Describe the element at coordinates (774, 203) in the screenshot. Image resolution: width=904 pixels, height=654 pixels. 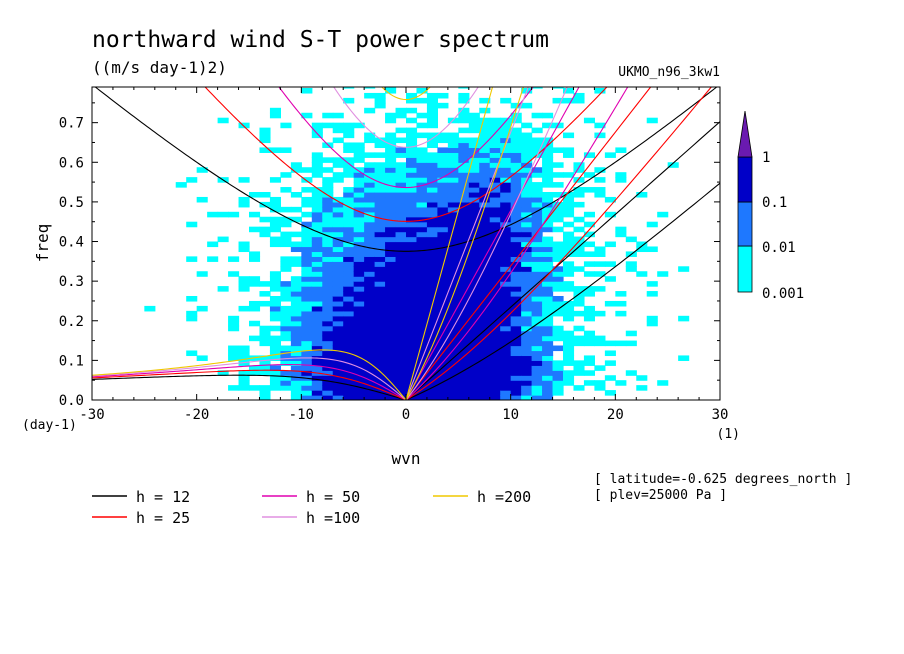
I see `colorbar-label-0.1: 0.1` at that location.